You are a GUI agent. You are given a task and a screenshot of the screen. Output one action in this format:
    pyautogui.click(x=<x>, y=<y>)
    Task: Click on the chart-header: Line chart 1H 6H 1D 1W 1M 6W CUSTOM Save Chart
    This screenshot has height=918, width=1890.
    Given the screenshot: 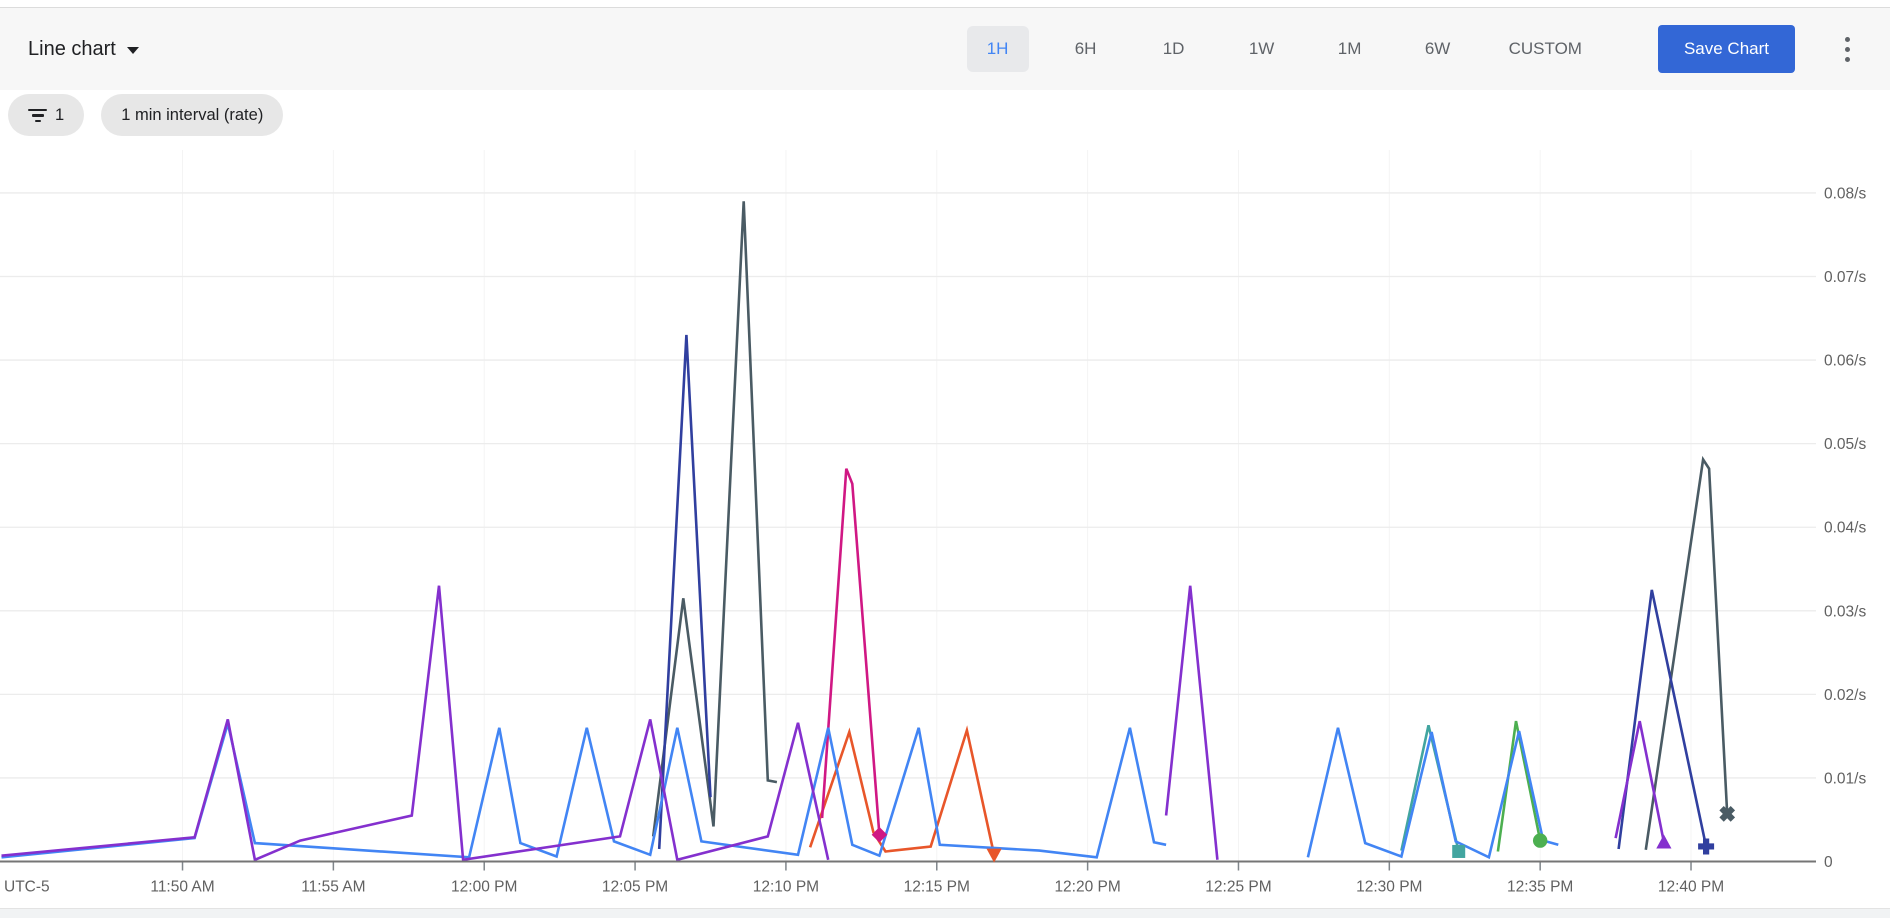 What is the action you would take?
    pyautogui.click(x=945, y=48)
    